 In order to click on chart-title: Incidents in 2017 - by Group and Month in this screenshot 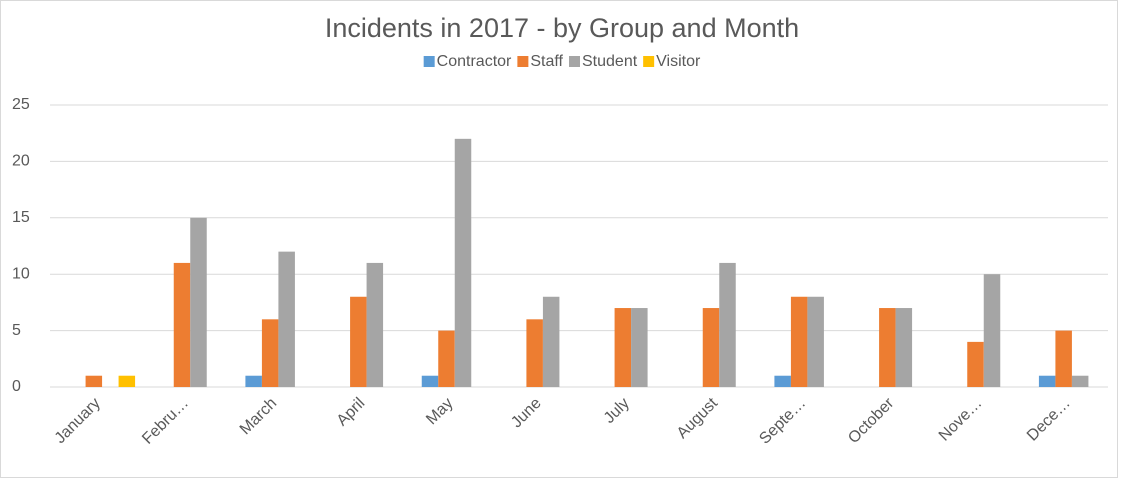, I will do `click(562, 28)`.